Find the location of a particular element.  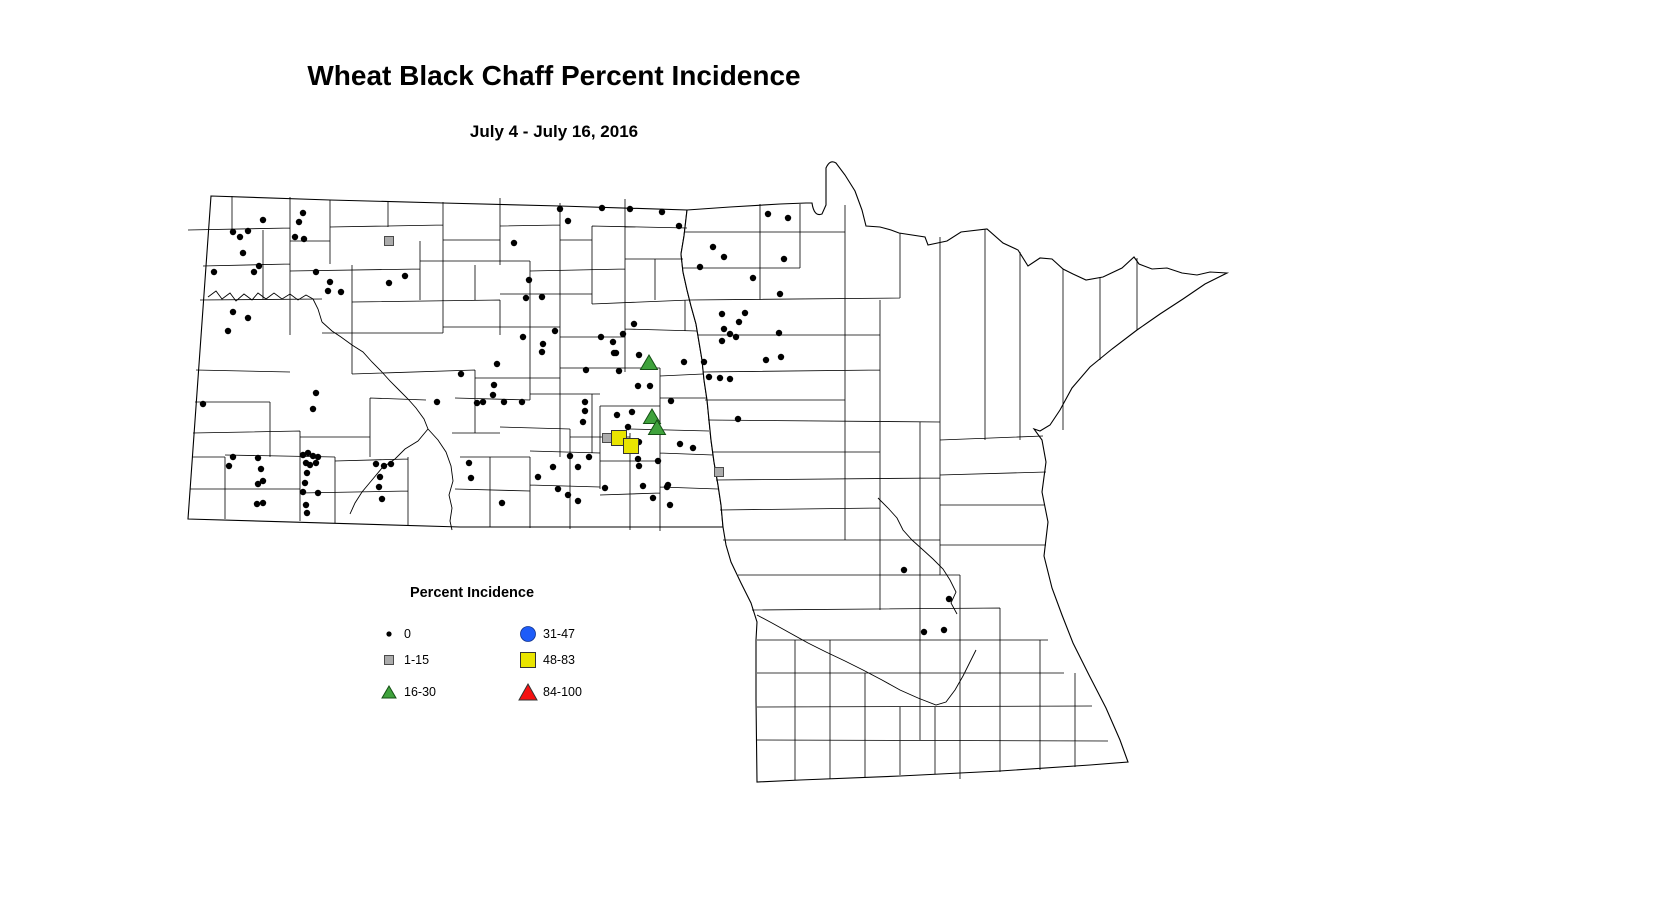

legend-item-84-100: 84-100 is located at coordinates (549, 692).